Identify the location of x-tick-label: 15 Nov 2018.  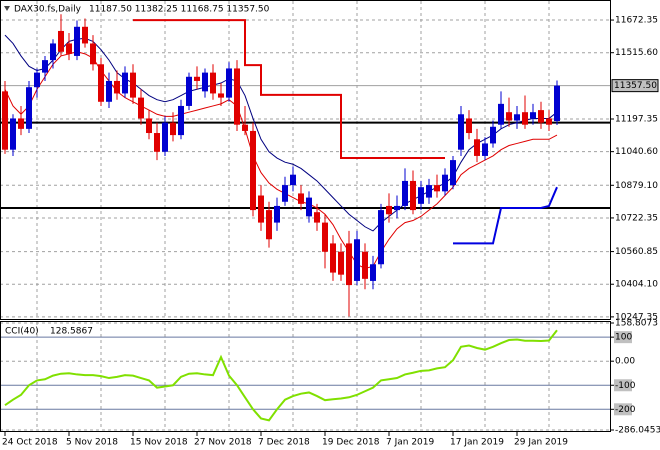
(159, 443).